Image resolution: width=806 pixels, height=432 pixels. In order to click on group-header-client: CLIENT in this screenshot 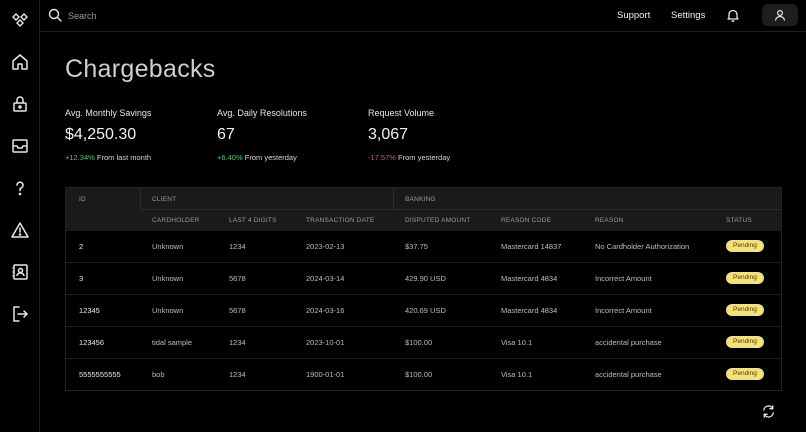, I will do `click(164, 199)`.